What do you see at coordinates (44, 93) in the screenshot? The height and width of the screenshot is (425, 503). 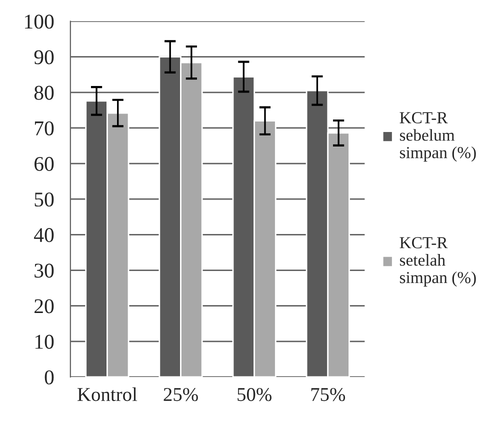 I see `y-tick-label: 80` at bounding box center [44, 93].